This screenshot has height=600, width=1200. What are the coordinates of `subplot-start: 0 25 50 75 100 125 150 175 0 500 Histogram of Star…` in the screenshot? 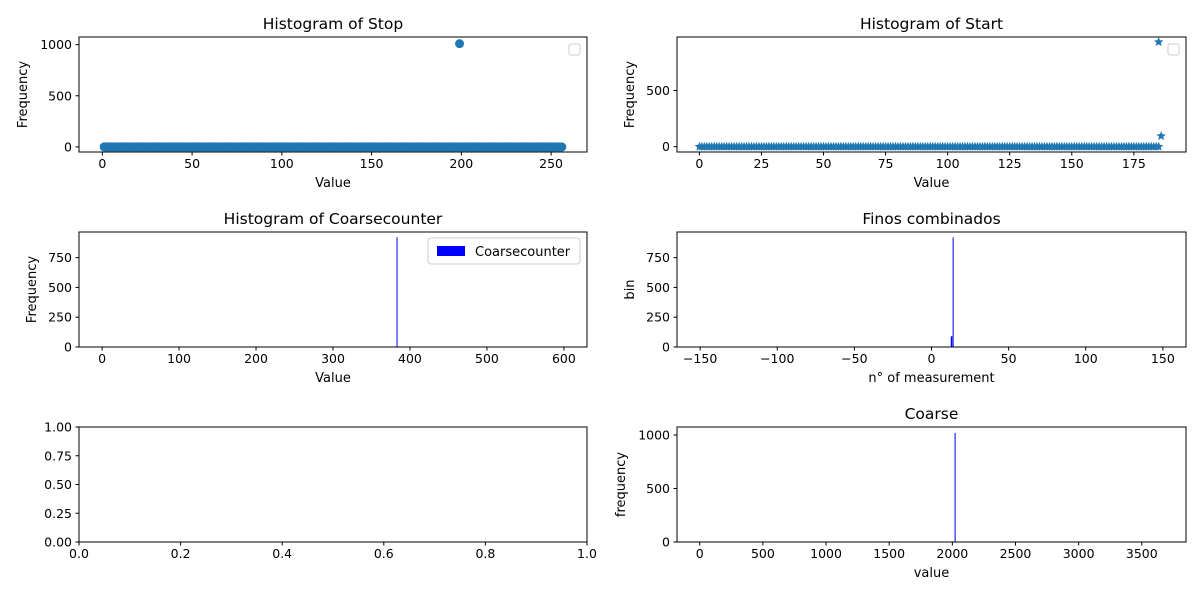 It's located at (905, 103).